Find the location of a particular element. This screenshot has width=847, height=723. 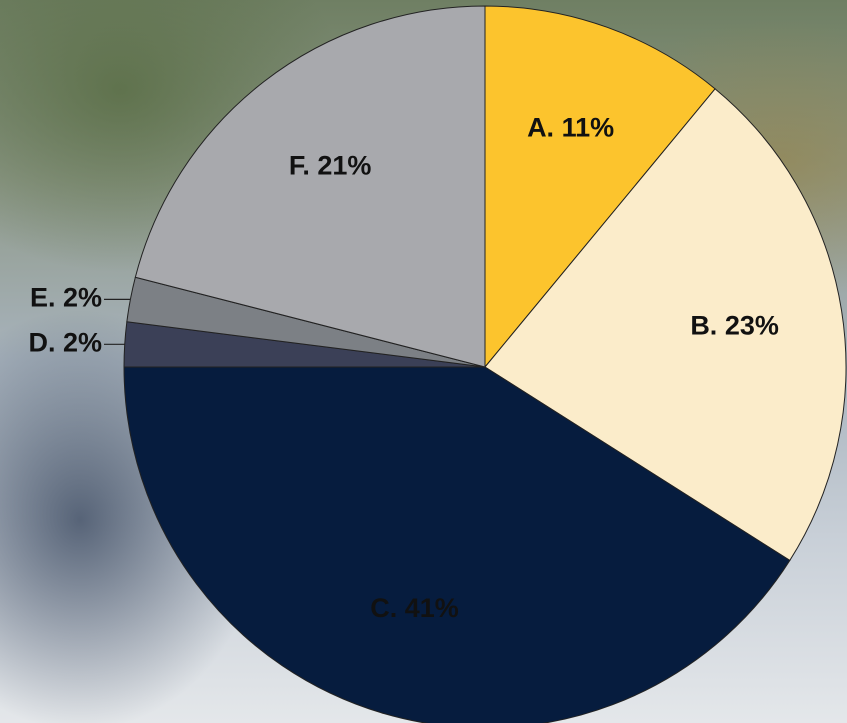

slice-label: A. 11% is located at coordinates (570, 127).